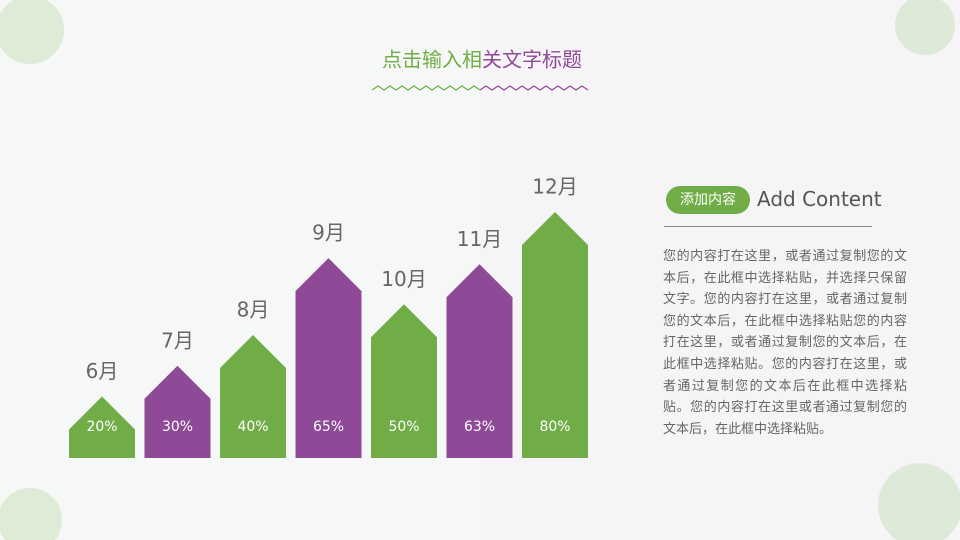 The height and width of the screenshot is (540, 960). I want to click on category-label: 8月, so click(253, 310).